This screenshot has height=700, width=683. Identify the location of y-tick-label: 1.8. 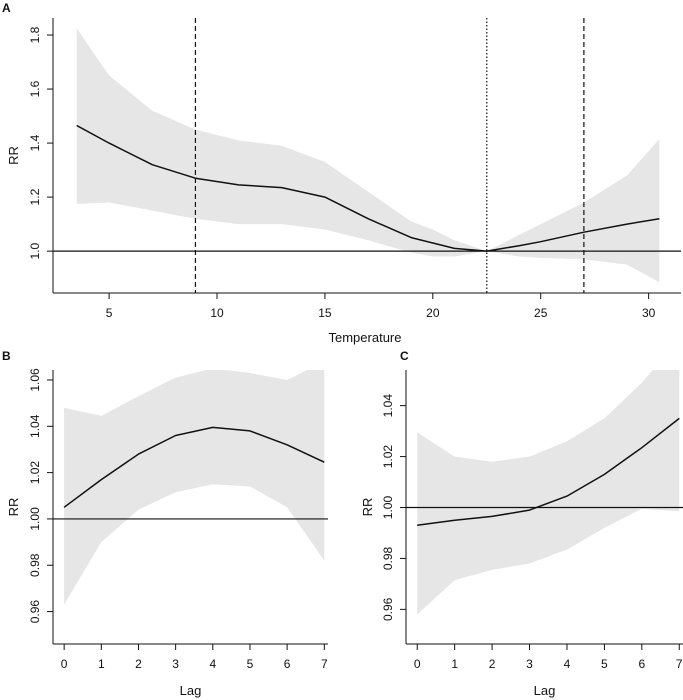
(35, 34).